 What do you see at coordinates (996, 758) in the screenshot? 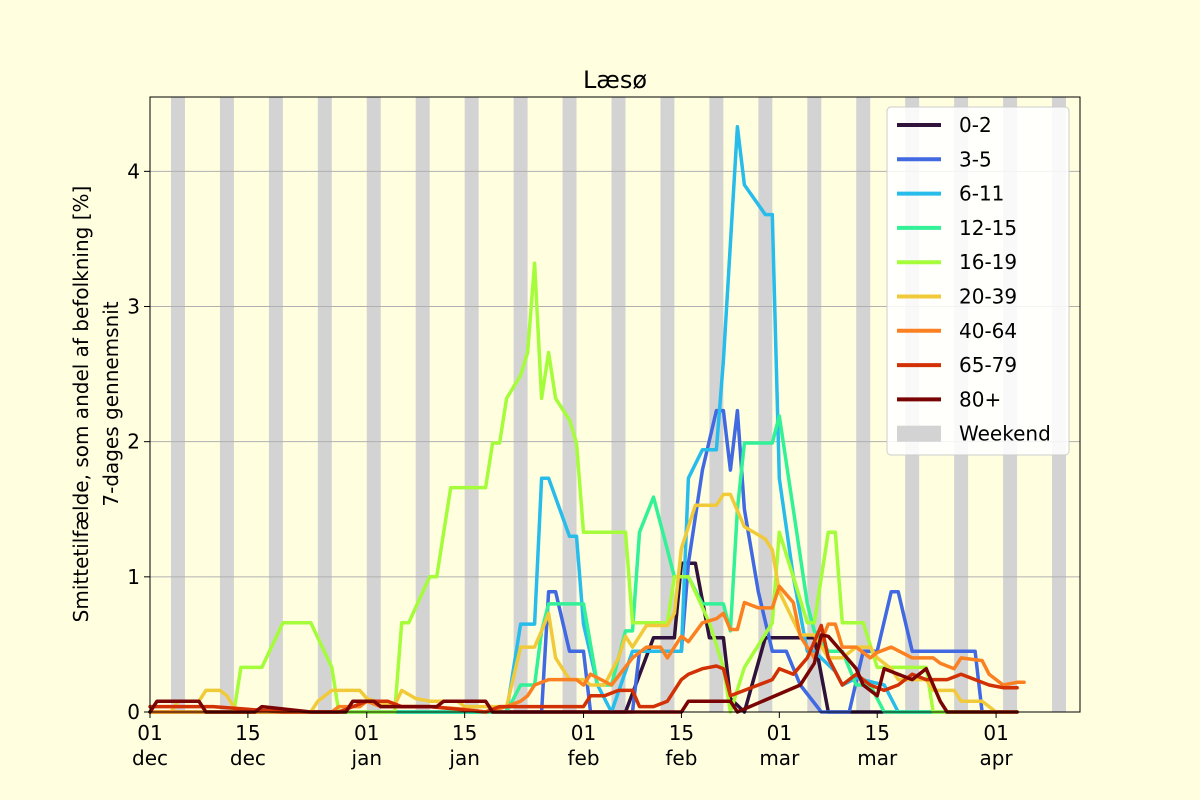
I see `x-tick-month: apr` at bounding box center [996, 758].